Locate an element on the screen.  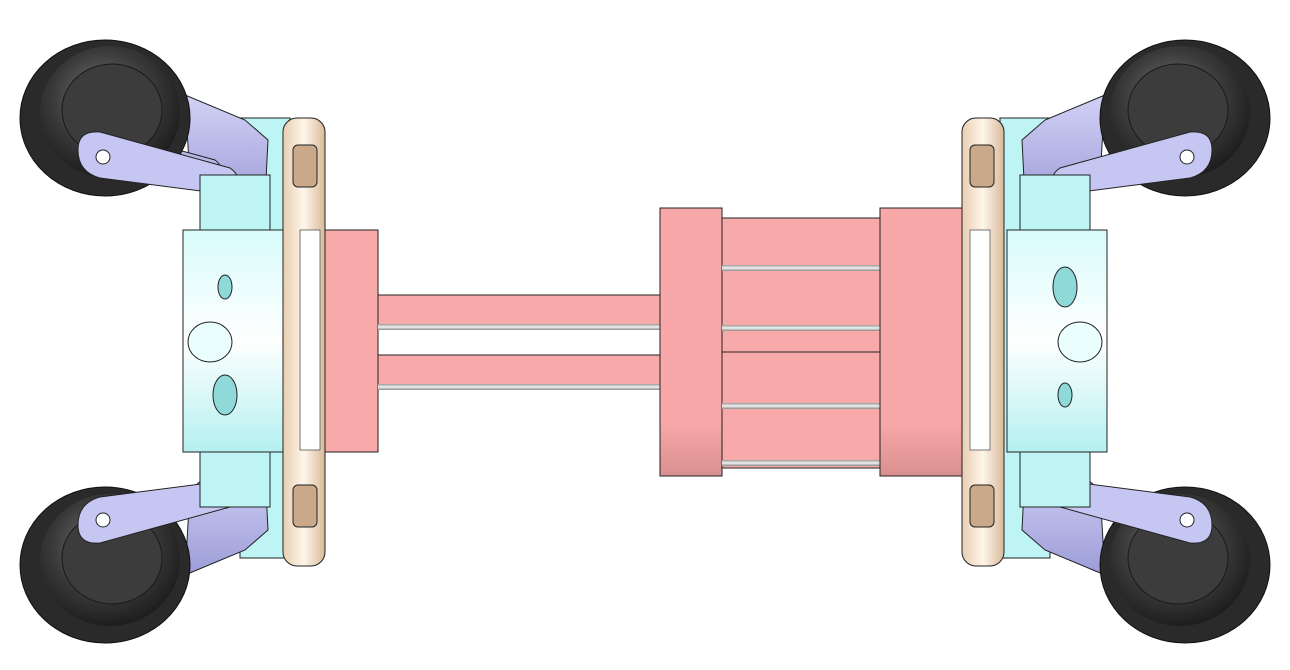
right-housing-bottom-cap is located at coordinates (1055, 479).